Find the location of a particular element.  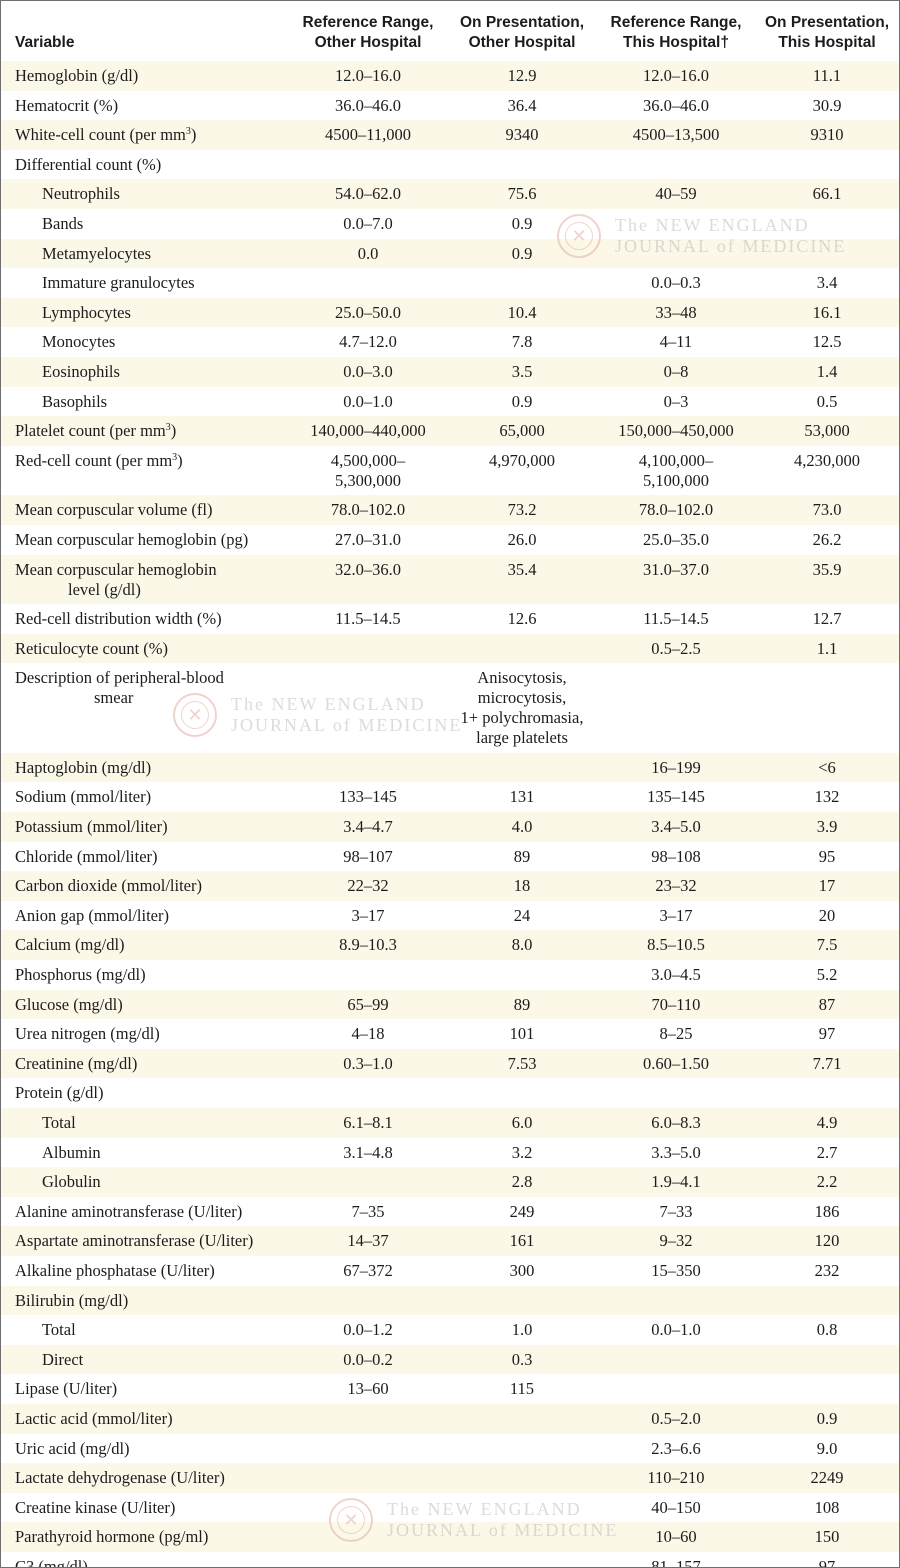

cell-value: 1.4 is located at coordinates (827, 371).